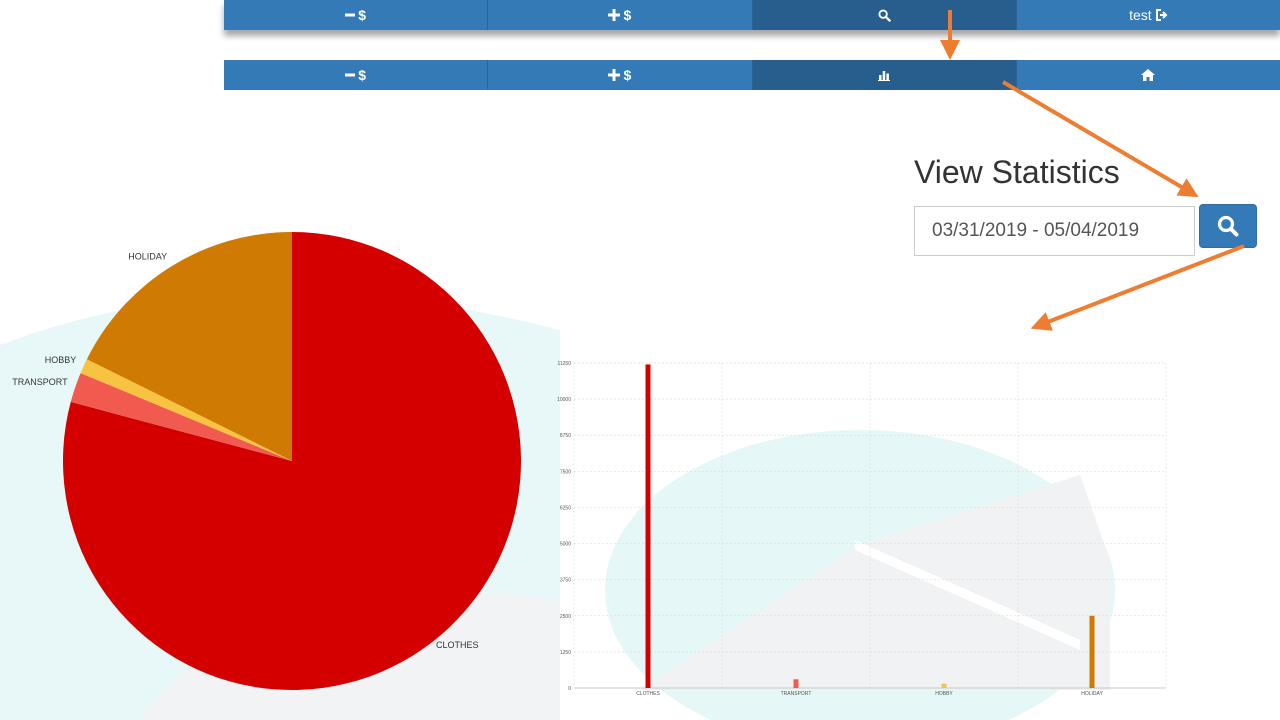 This screenshot has height=720, width=1280. Describe the element at coordinates (147, 257) in the screenshot. I see `pie-label: HOLIDAY` at that location.